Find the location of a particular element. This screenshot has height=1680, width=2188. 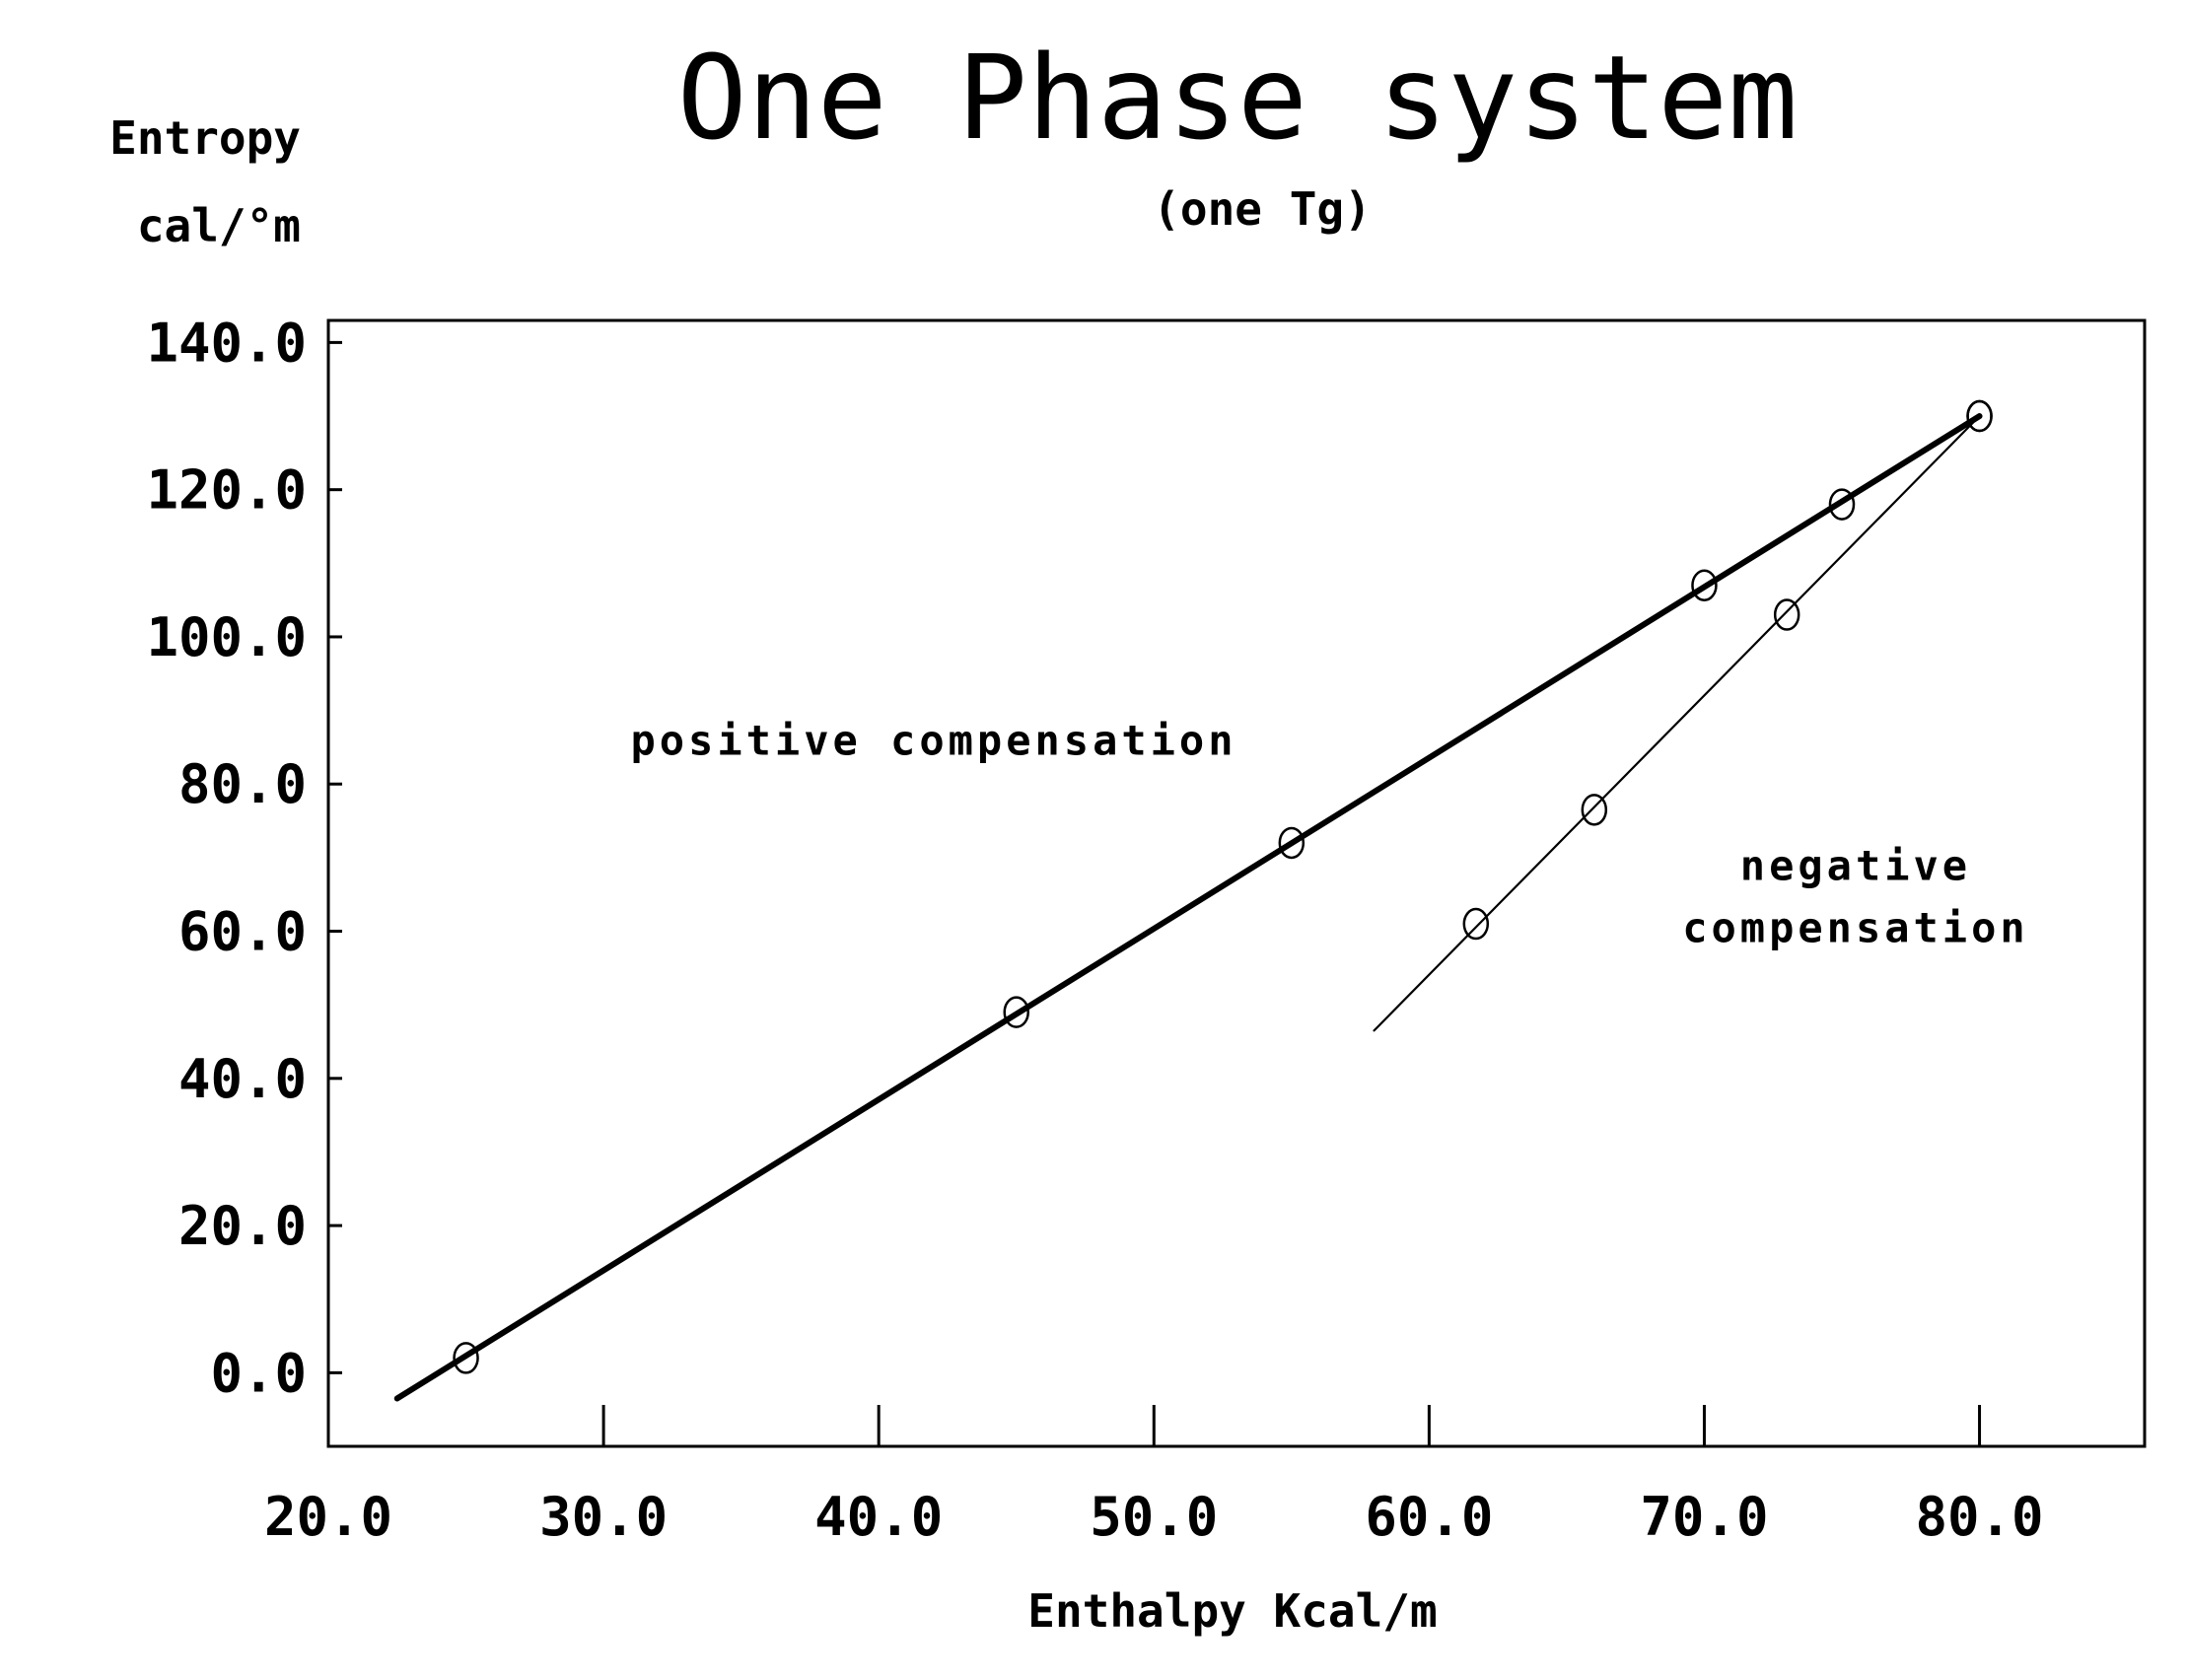

y-tick-label: 100.0 is located at coordinates (226, 637).